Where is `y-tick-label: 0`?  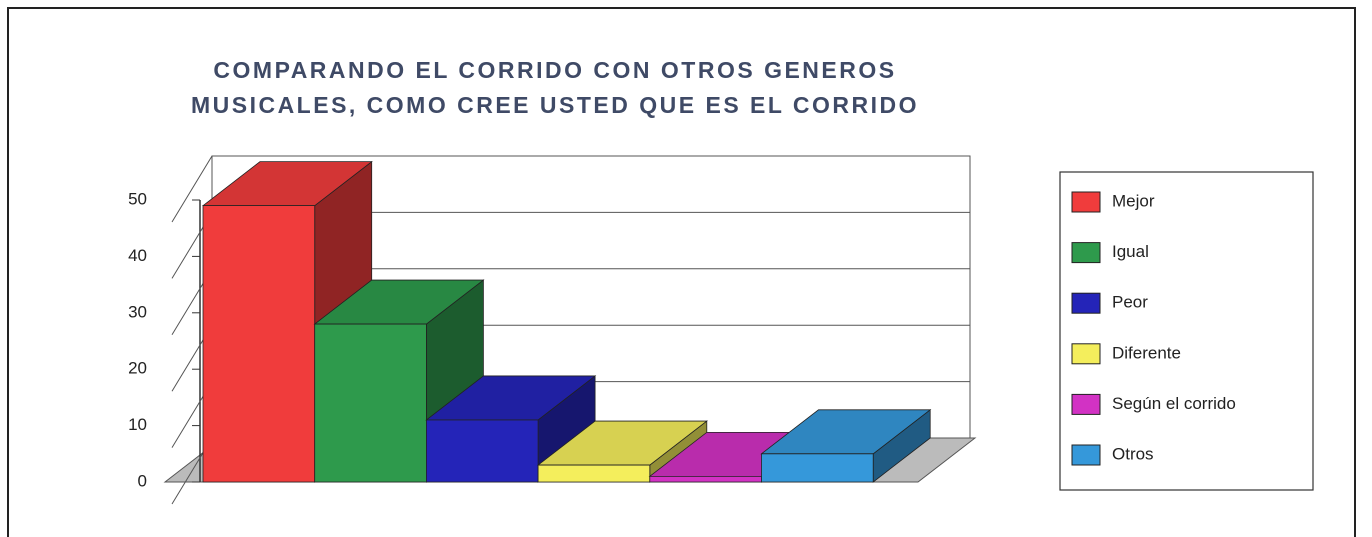
y-tick-label: 0 is located at coordinates (142, 480).